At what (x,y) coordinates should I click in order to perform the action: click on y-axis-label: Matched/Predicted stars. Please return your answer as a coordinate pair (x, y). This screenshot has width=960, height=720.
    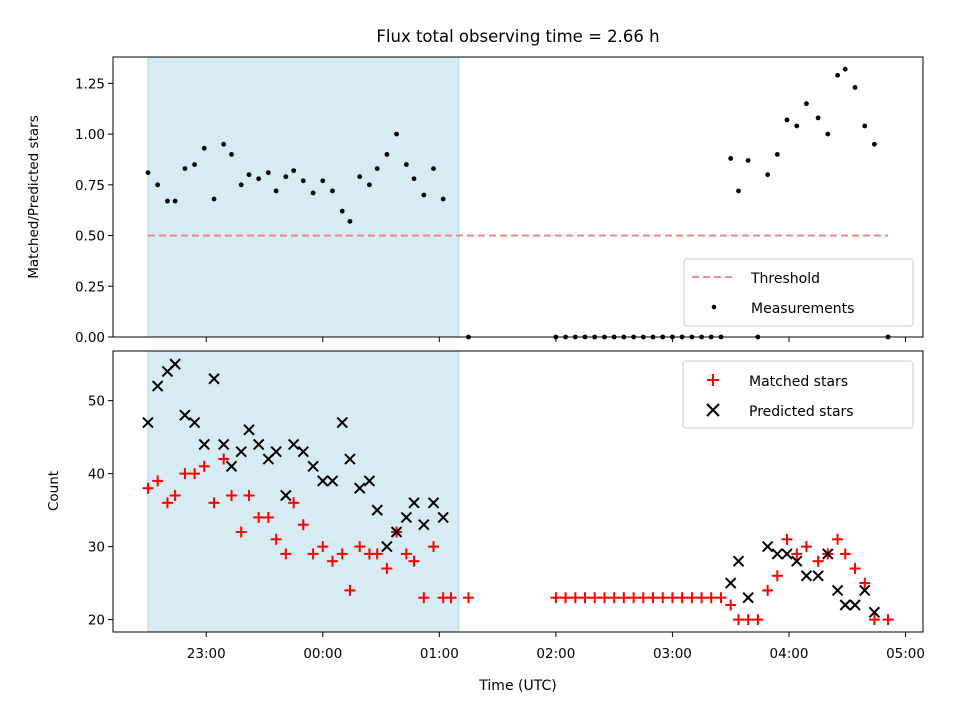
    Looking at the image, I should click on (34, 196).